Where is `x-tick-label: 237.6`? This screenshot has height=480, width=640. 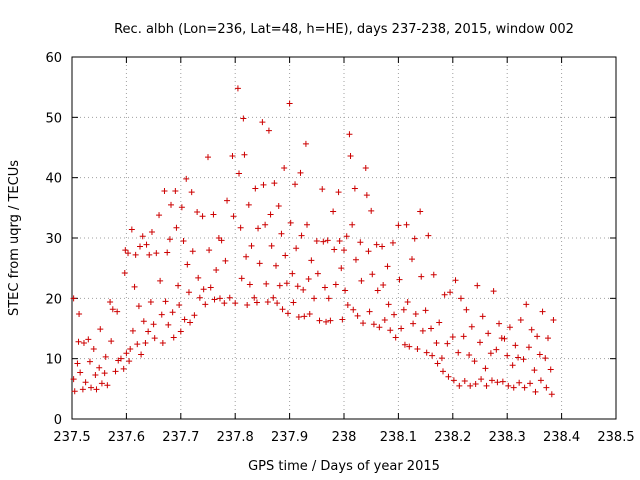 x-tick-label: 237.6 is located at coordinates (126, 437).